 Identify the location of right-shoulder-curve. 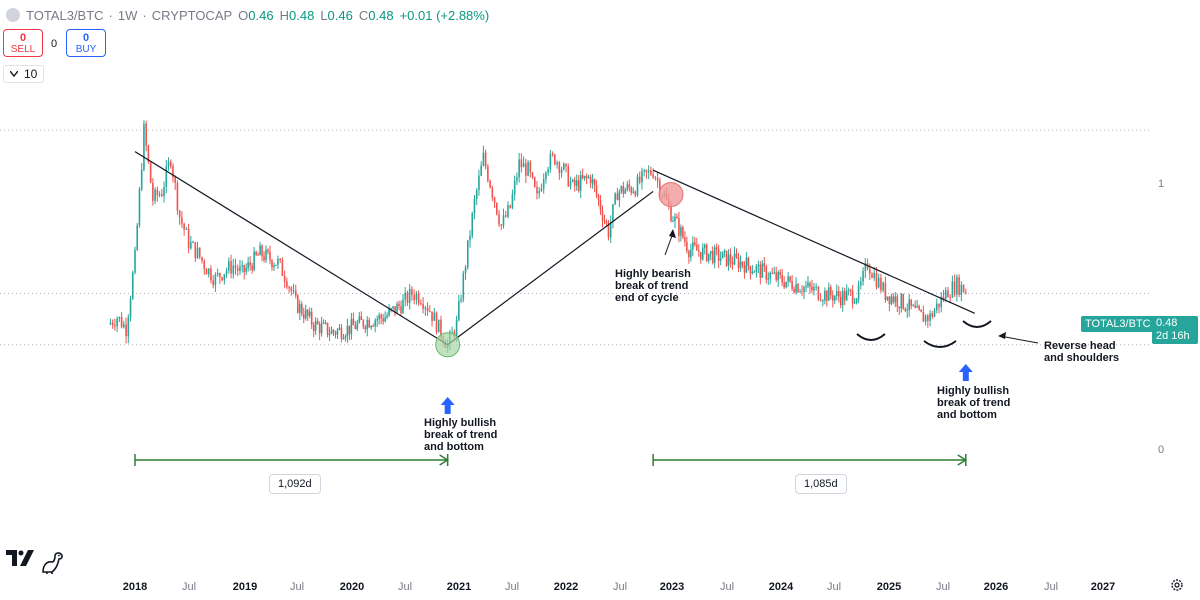
(977, 324).